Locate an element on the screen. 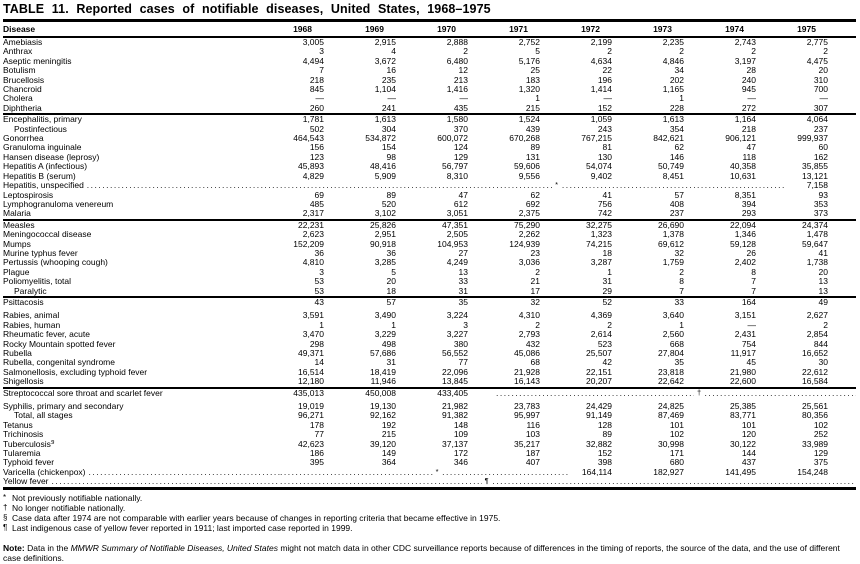  value-cell: 89 is located at coordinates (391, 194).